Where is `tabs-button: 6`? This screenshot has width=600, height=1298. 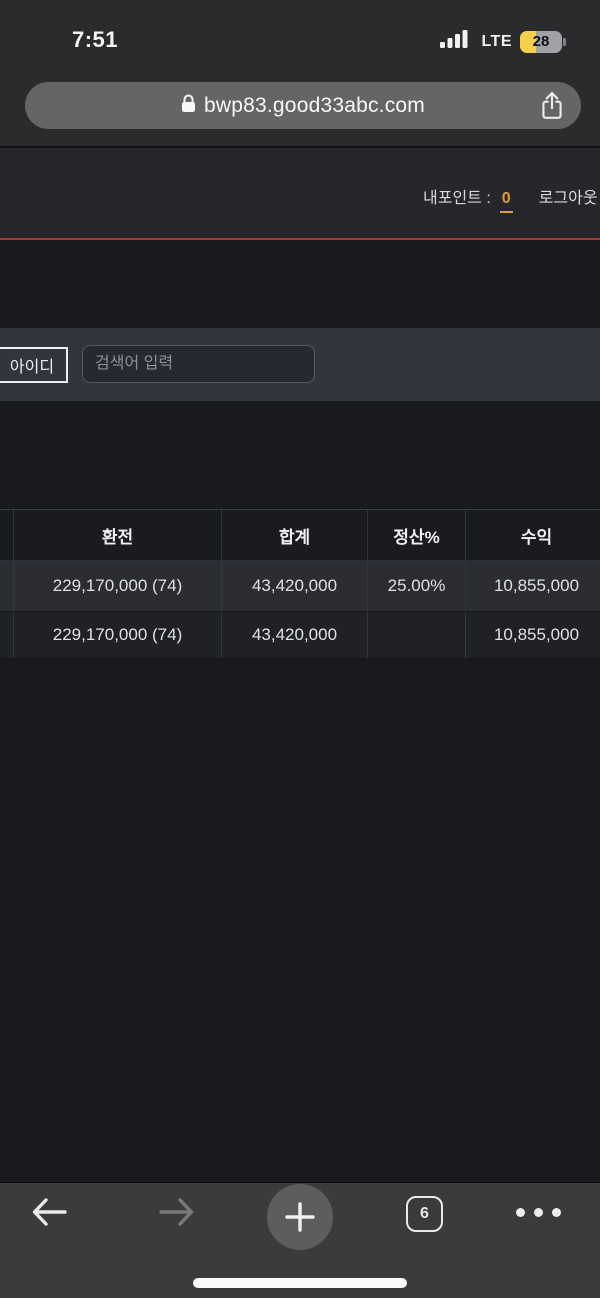 tabs-button: 6 is located at coordinates (424, 1214).